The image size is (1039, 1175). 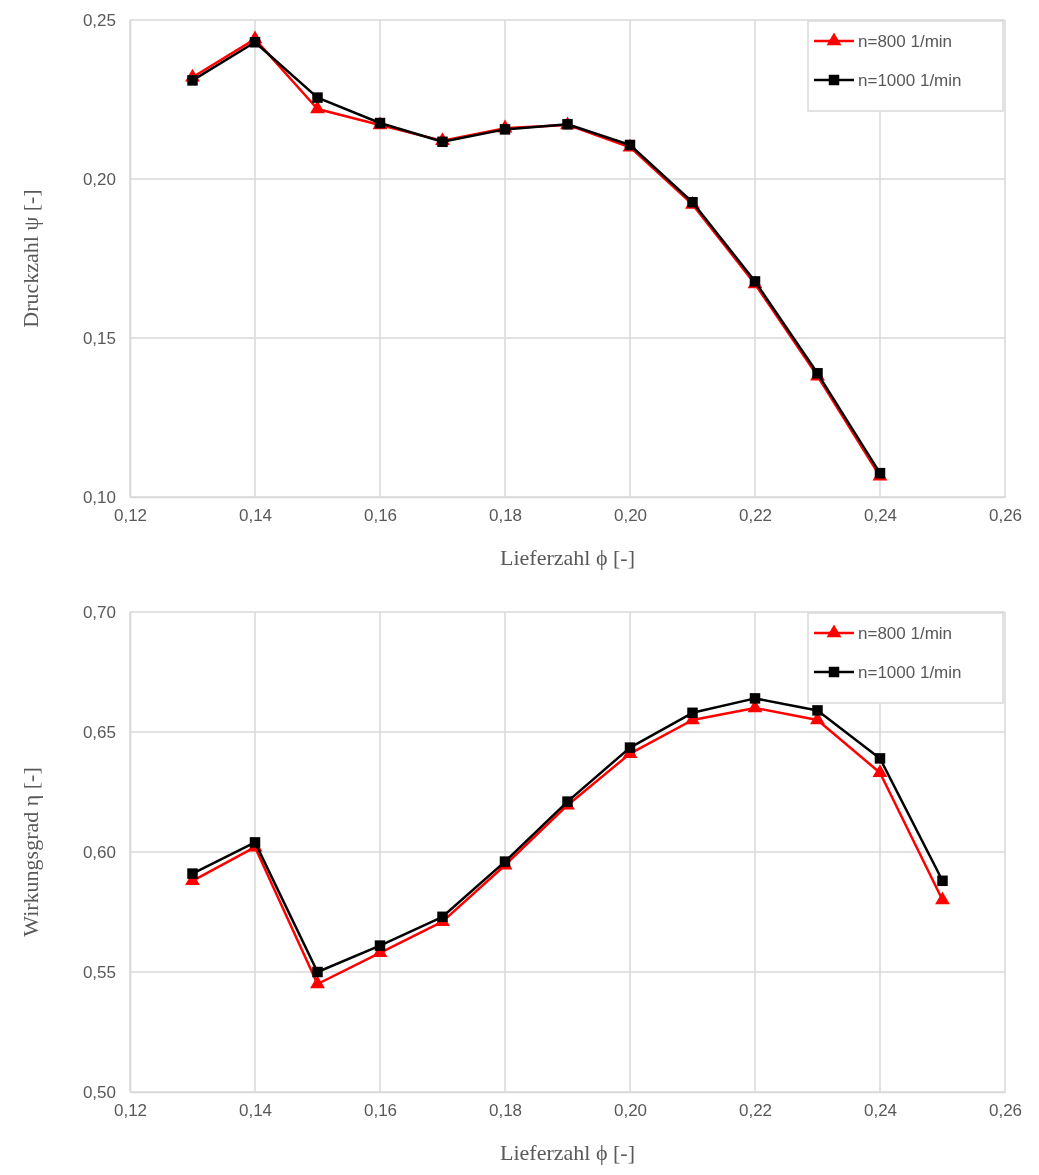 What do you see at coordinates (99, 852) in the screenshot?
I see `y-tick-label: 0,60` at bounding box center [99, 852].